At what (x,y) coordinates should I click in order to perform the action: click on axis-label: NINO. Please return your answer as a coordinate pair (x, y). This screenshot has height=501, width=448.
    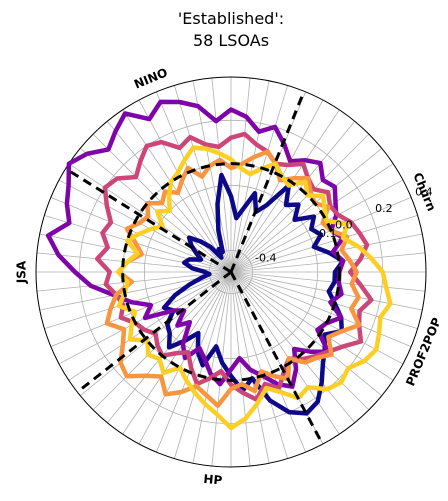
    Looking at the image, I should click on (150, 78).